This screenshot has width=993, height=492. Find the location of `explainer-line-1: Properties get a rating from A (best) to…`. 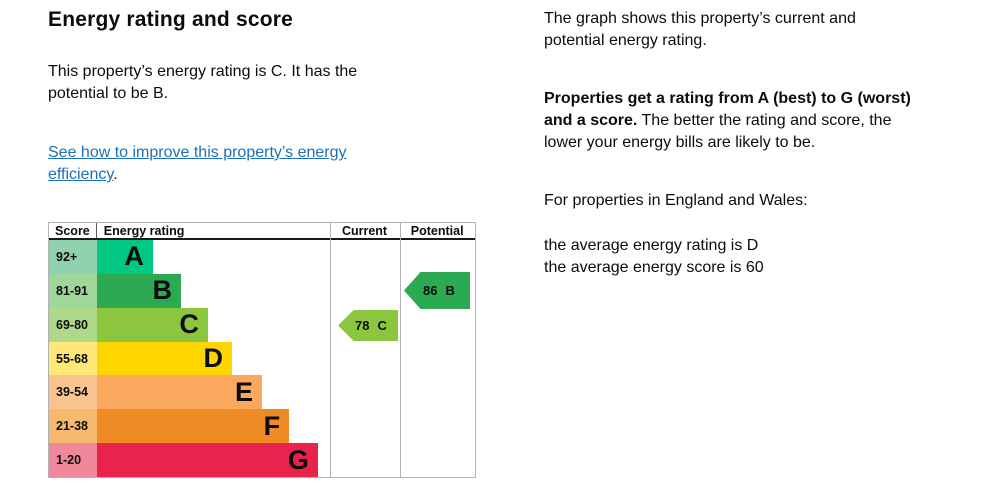

explainer-line-1: Properties get a rating from A (best) to… is located at coordinates (727, 98).